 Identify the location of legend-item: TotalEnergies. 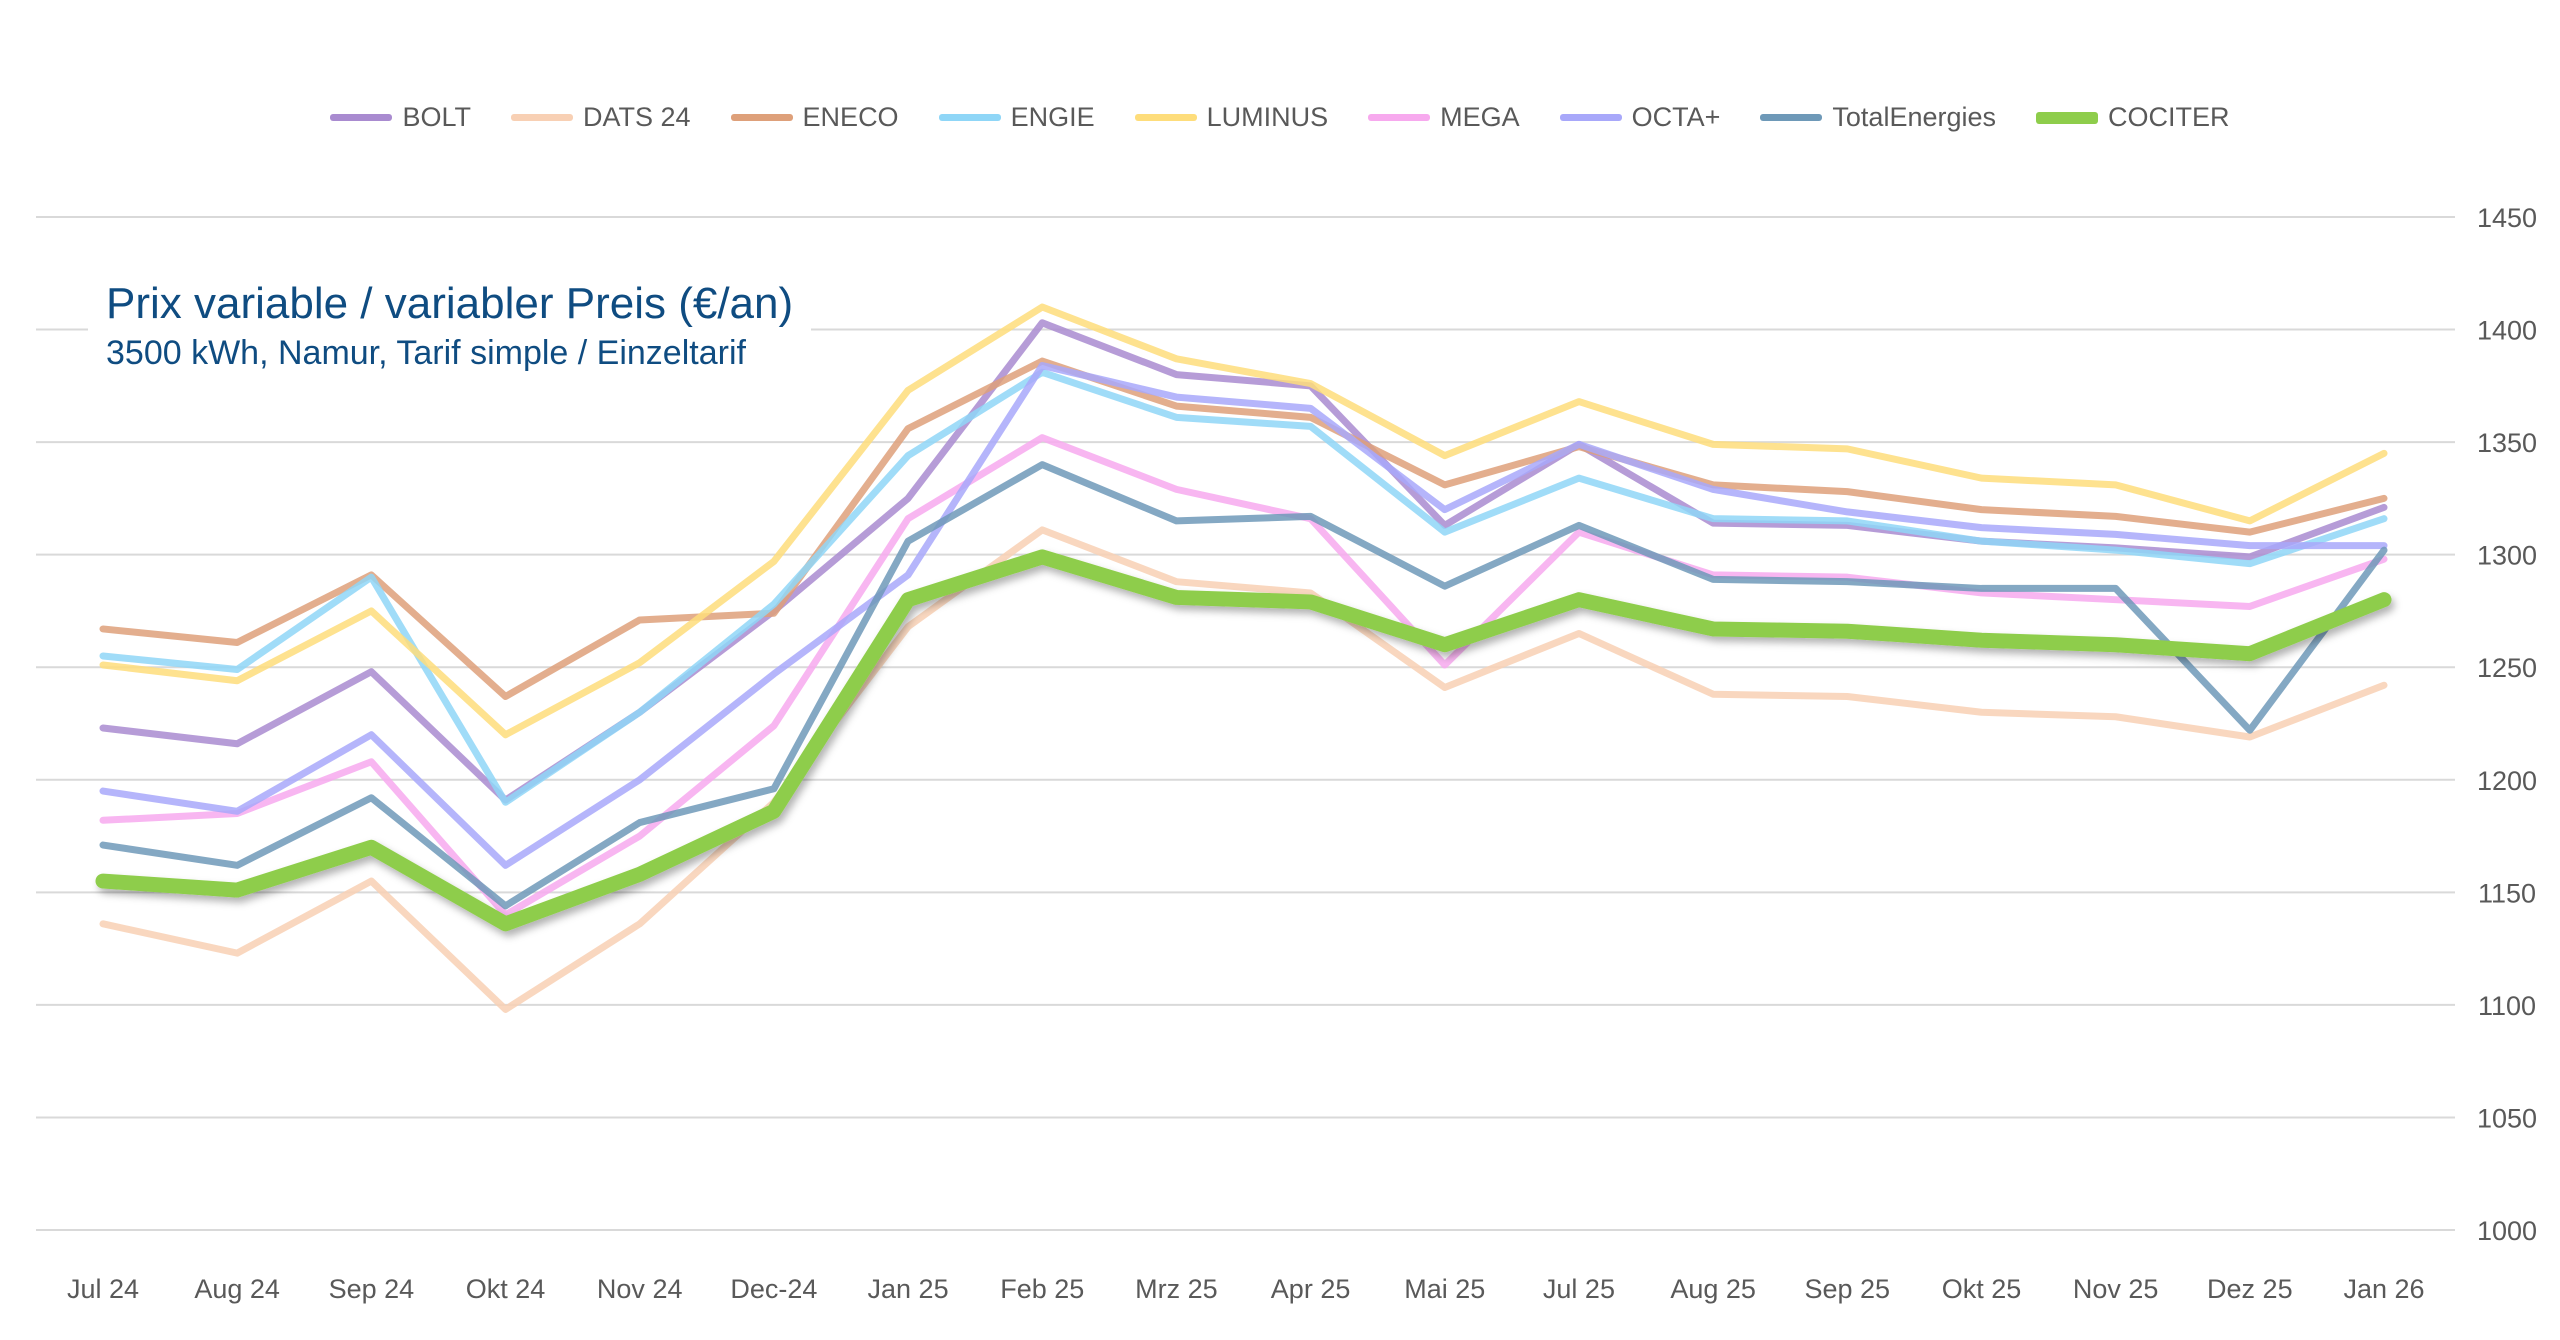
(1878, 117).